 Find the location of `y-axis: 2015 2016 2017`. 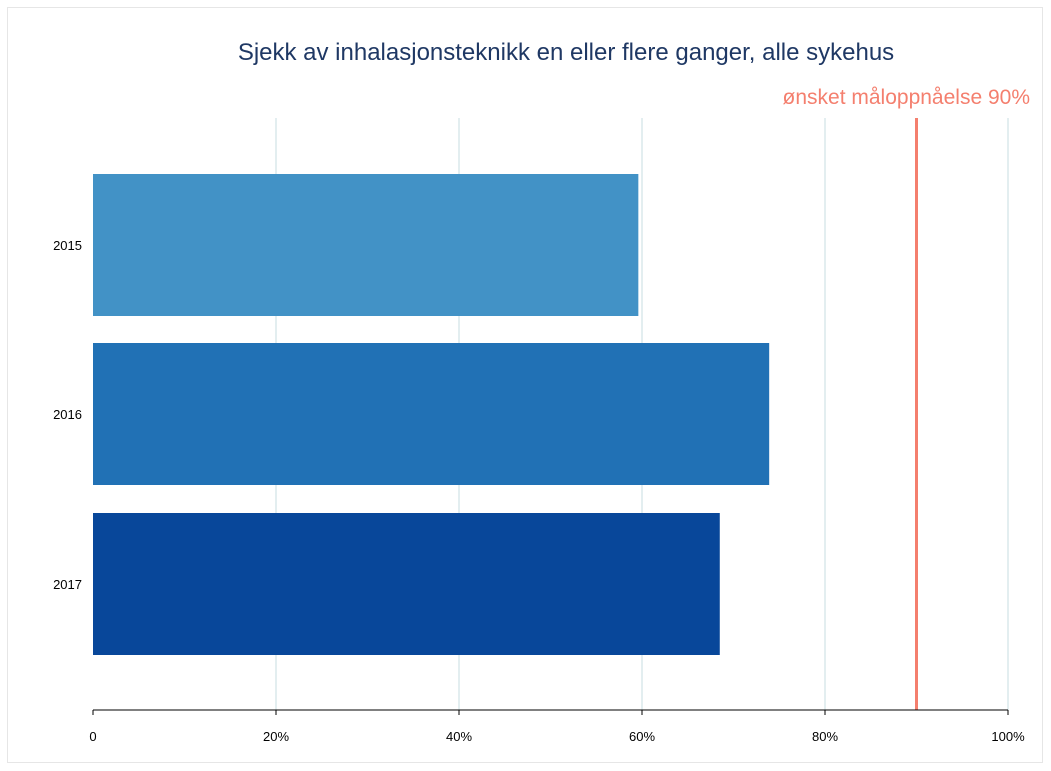

y-axis: 2015 2016 2017 is located at coordinates (67, 415).